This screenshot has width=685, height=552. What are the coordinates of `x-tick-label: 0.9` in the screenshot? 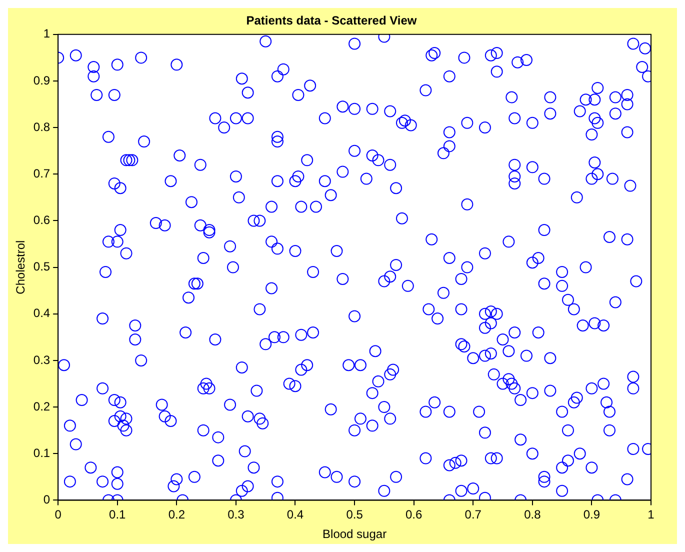 It's located at (591, 515).